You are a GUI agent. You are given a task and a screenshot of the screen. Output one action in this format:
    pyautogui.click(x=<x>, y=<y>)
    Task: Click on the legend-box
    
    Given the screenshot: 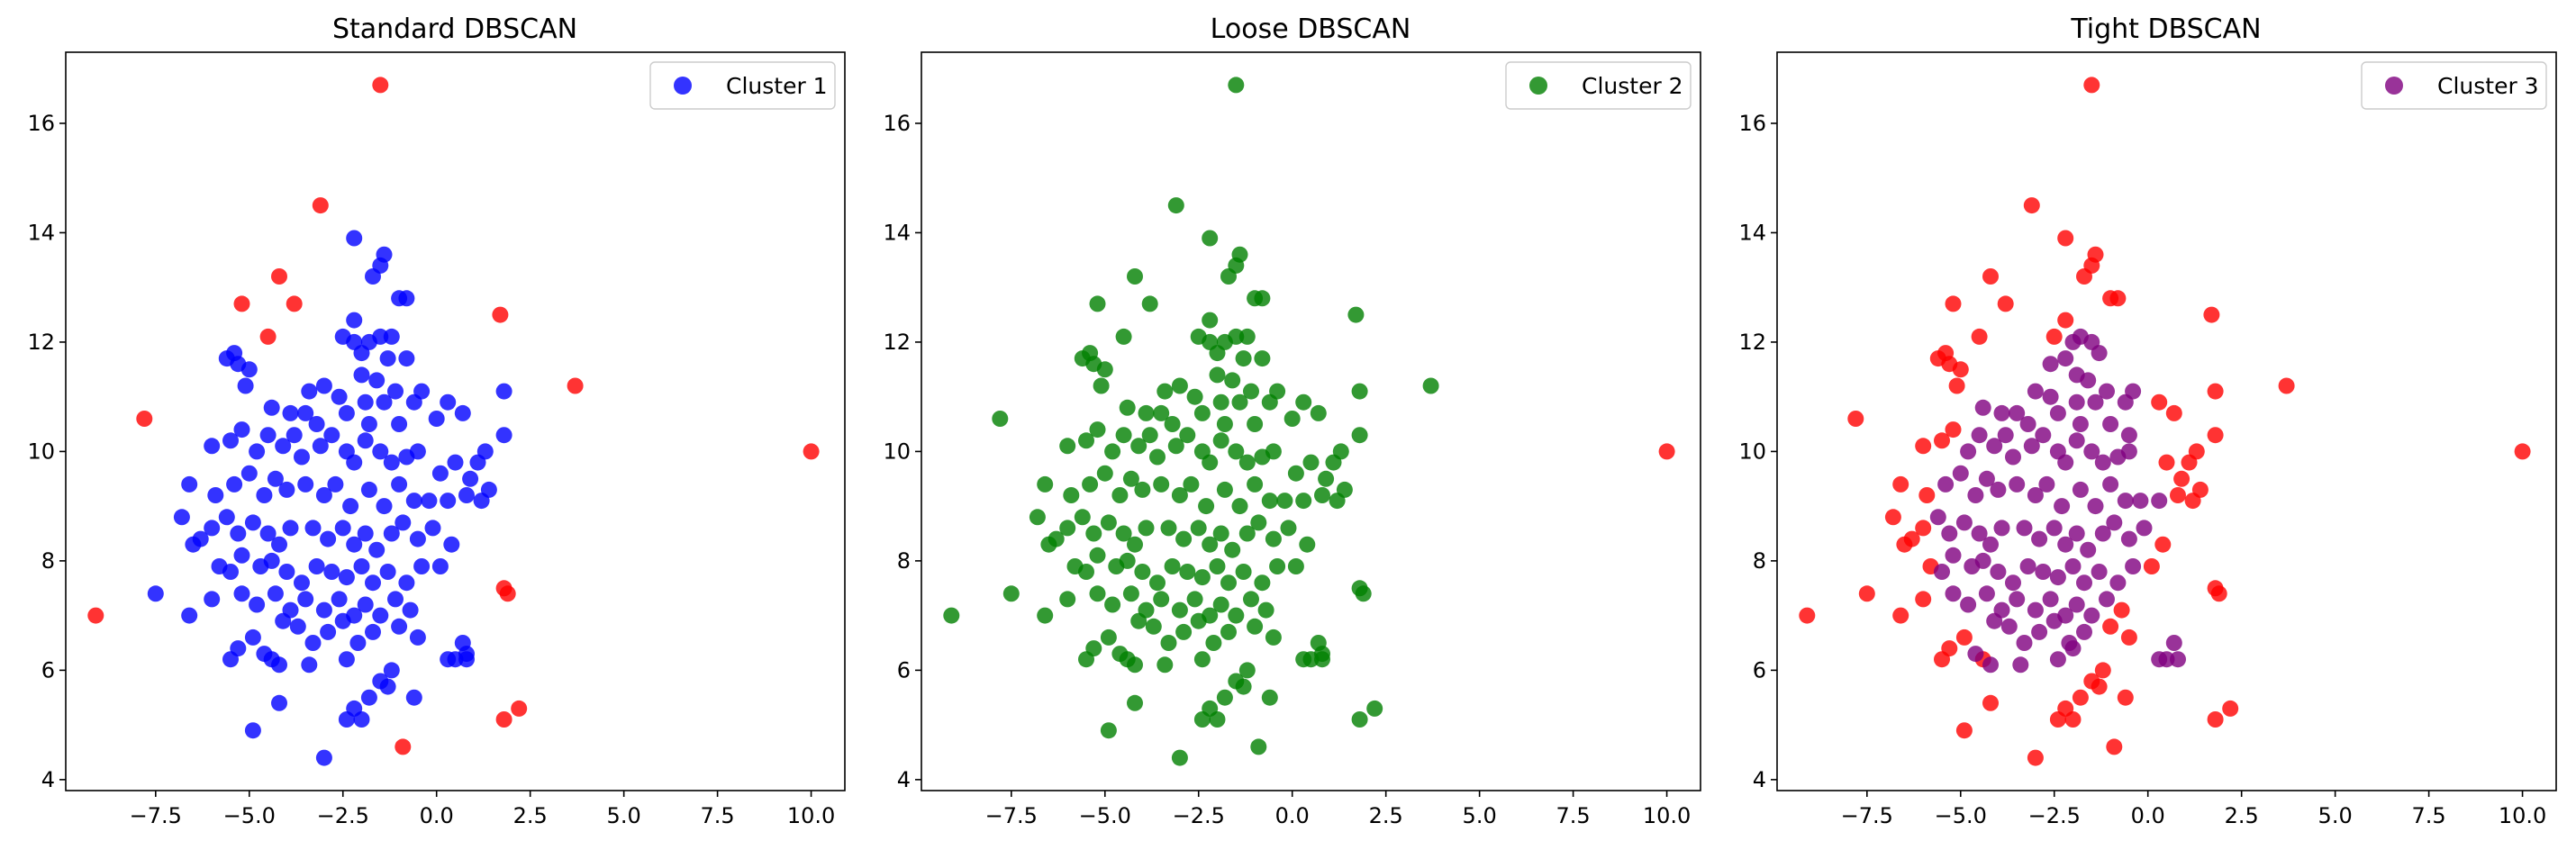 What is the action you would take?
    pyautogui.click(x=742, y=85)
    